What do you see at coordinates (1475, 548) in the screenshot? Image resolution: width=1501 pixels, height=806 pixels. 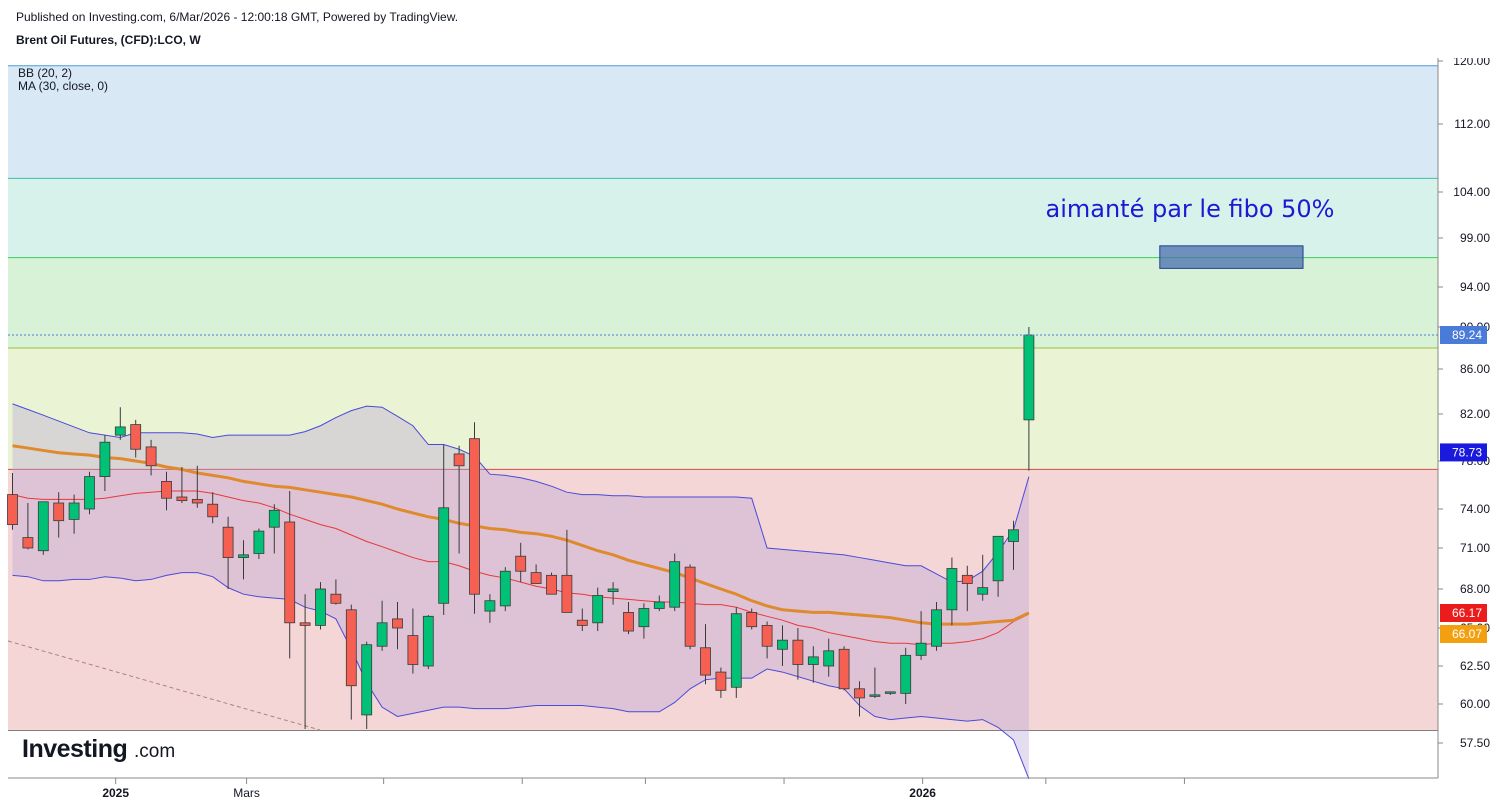 I see `price-tick-label: 71.00` at bounding box center [1475, 548].